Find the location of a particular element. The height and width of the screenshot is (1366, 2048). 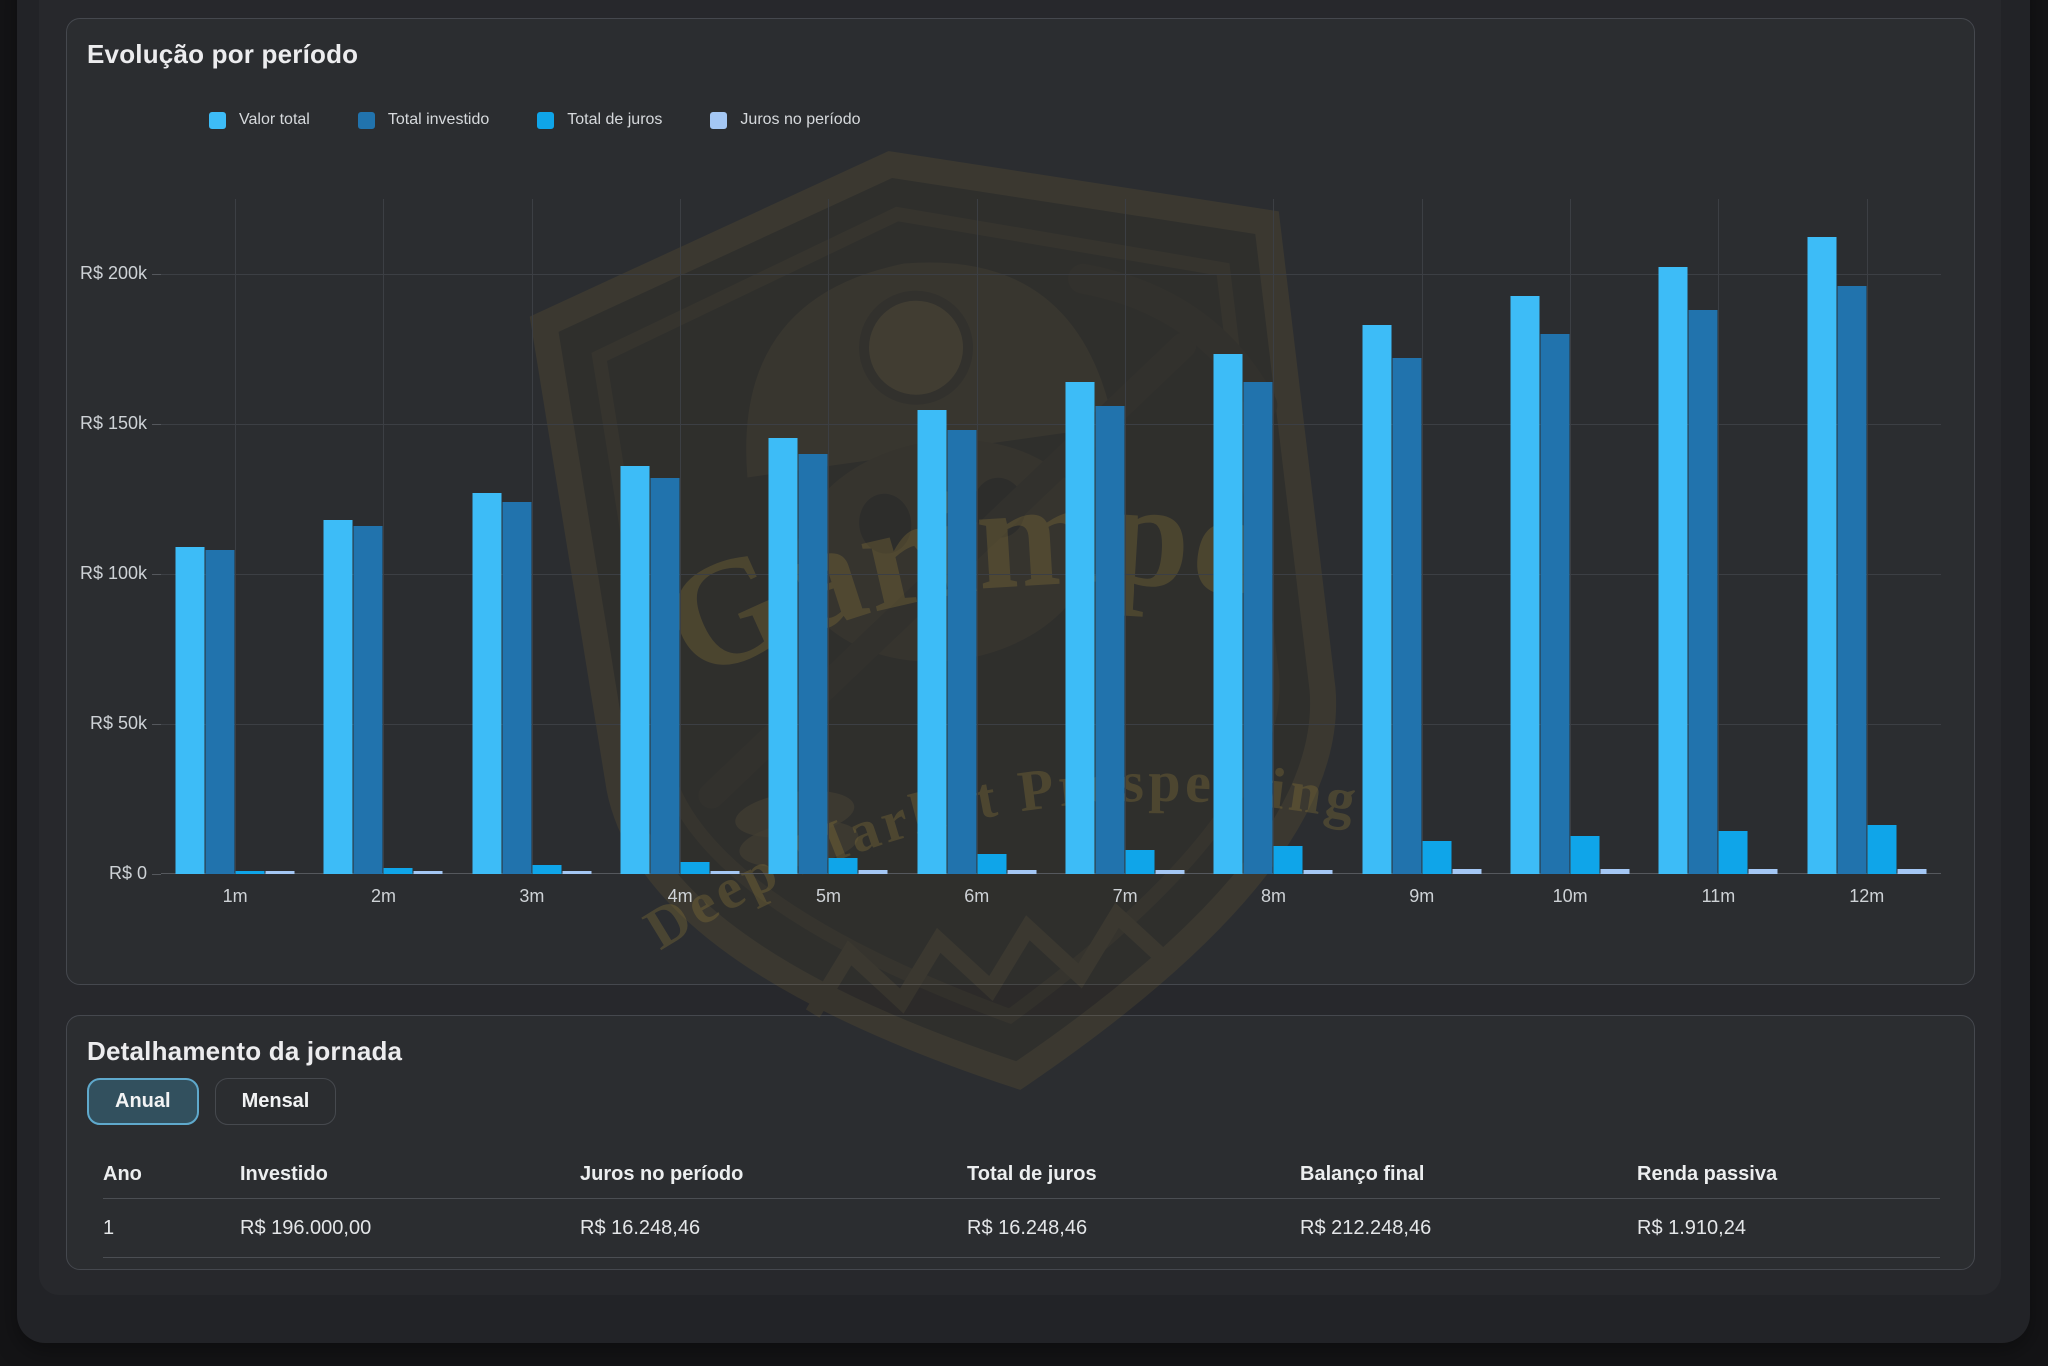

bar-valor-total-12m is located at coordinates (1822, 555).